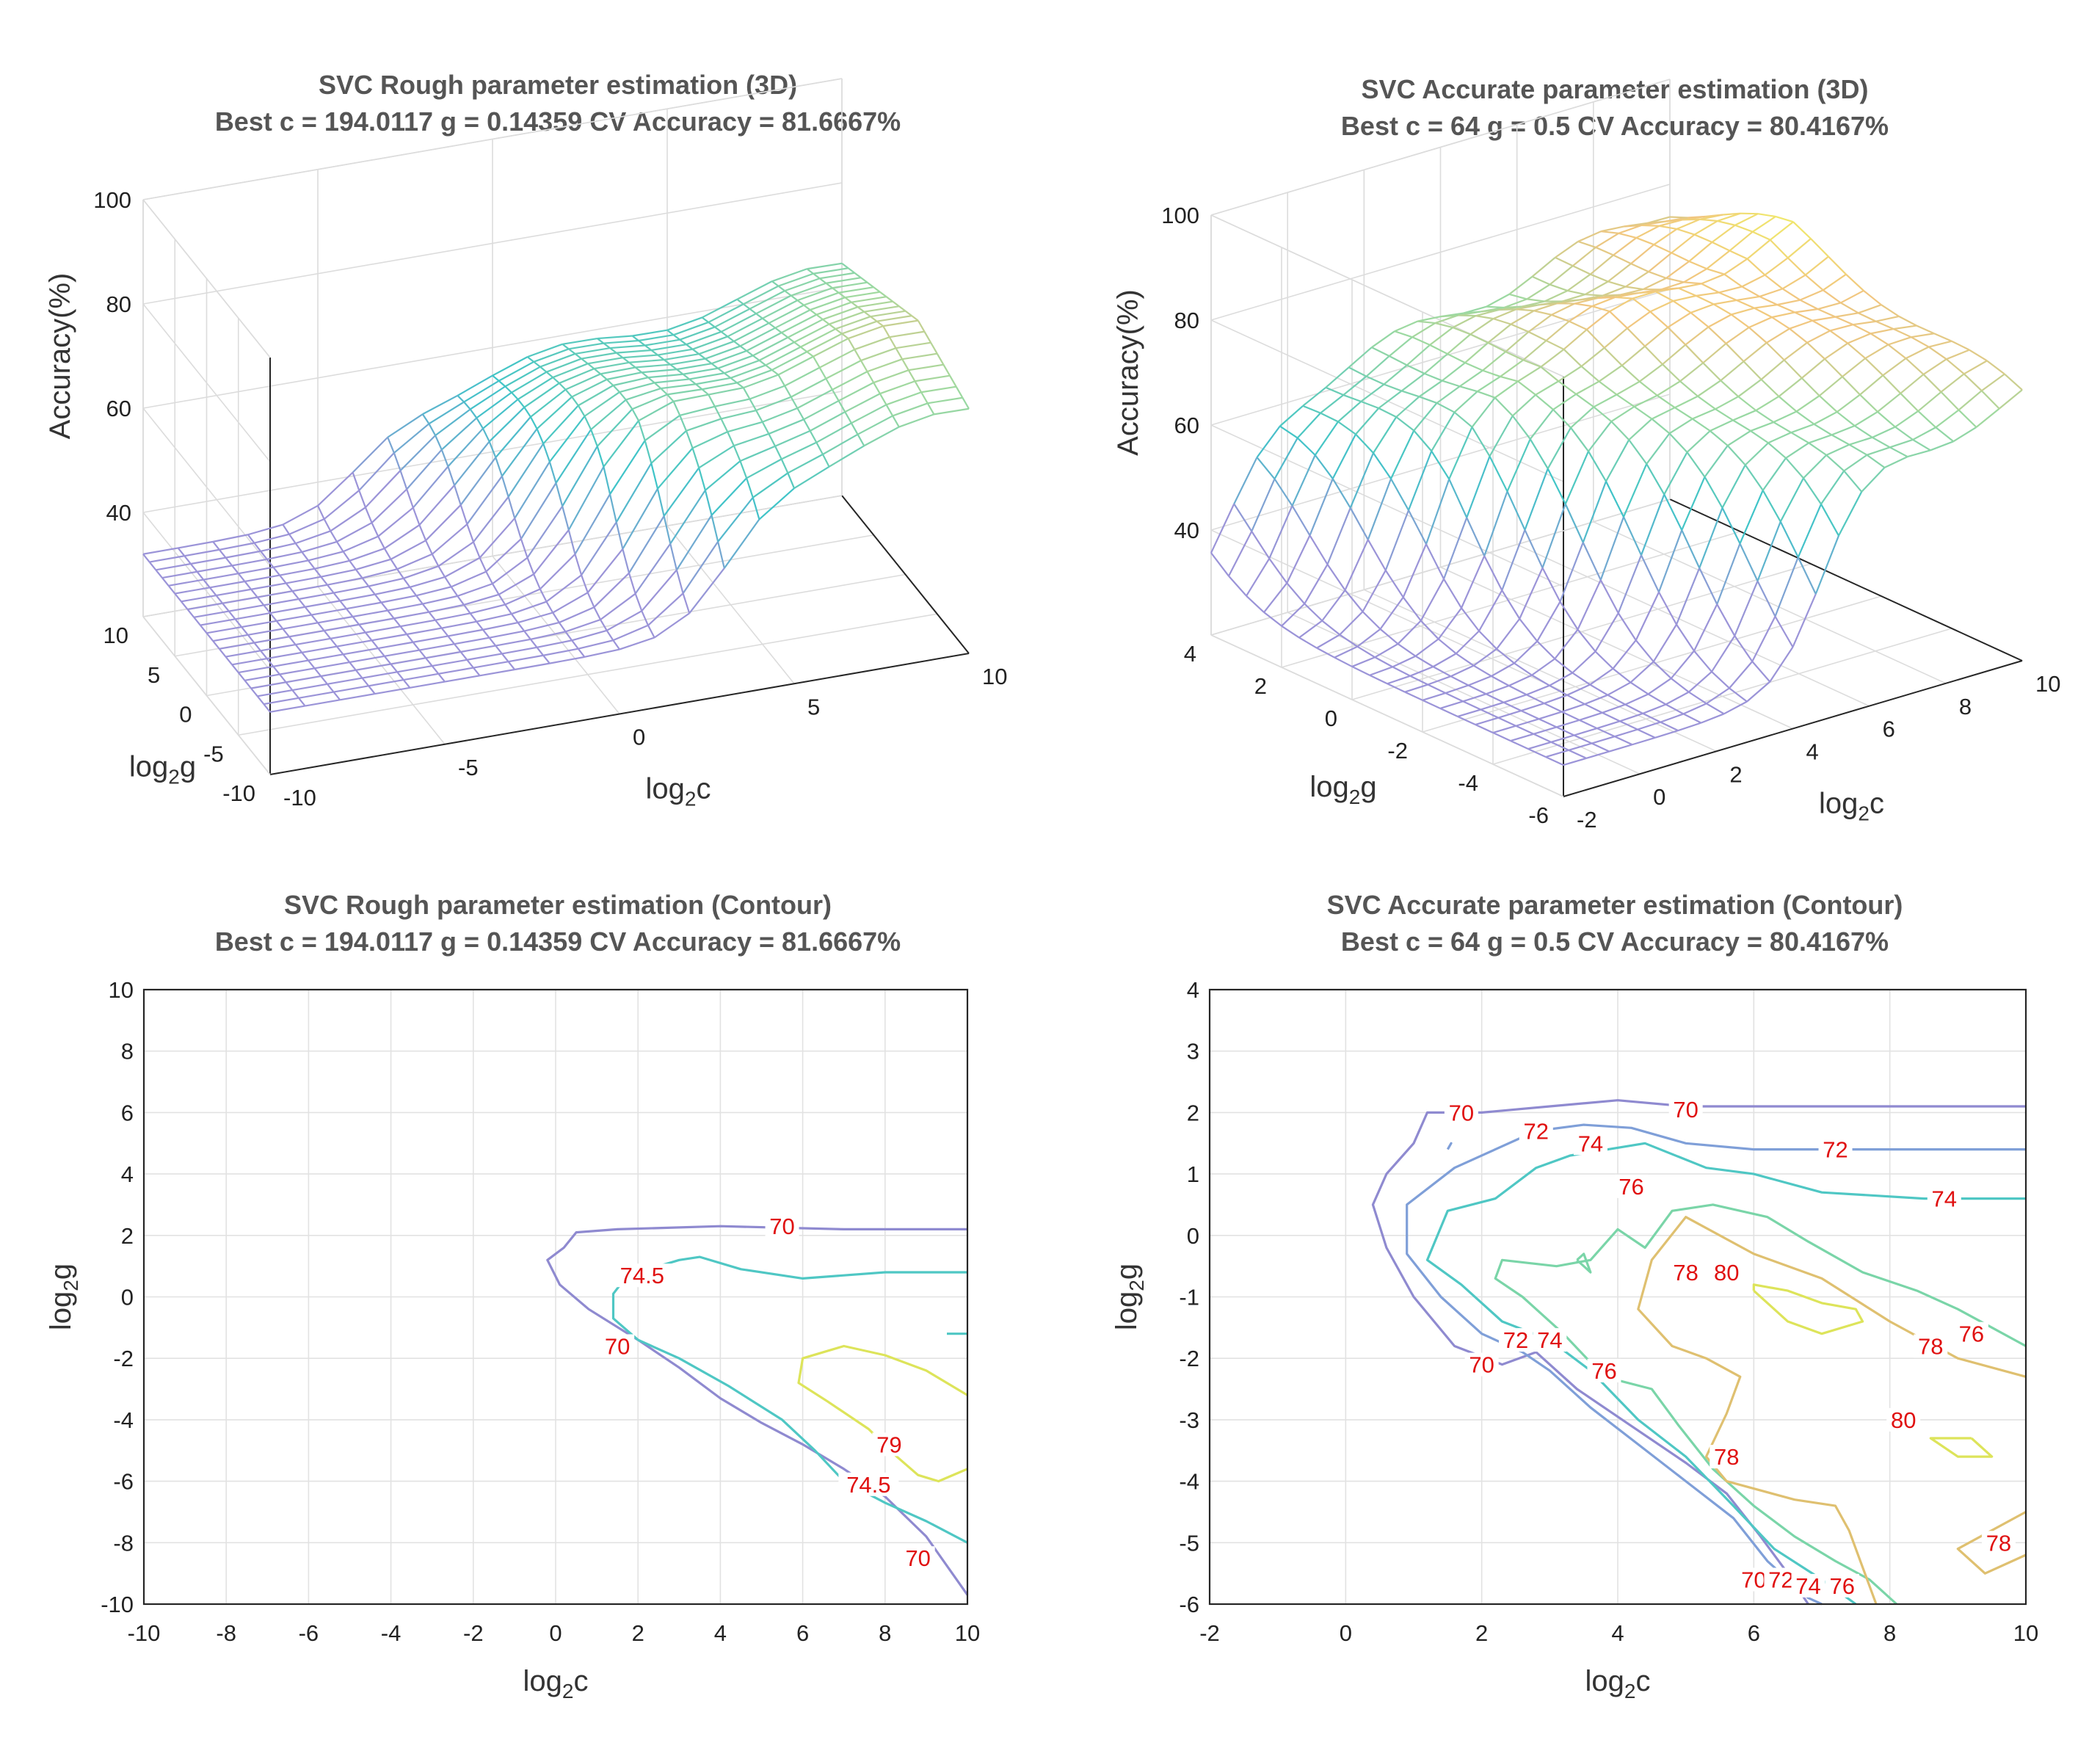 The width and height of the screenshot is (2100, 1737). Describe the element at coordinates (144, 1633) in the screenshot. I see `roughContour-xtick: -10` at that location.